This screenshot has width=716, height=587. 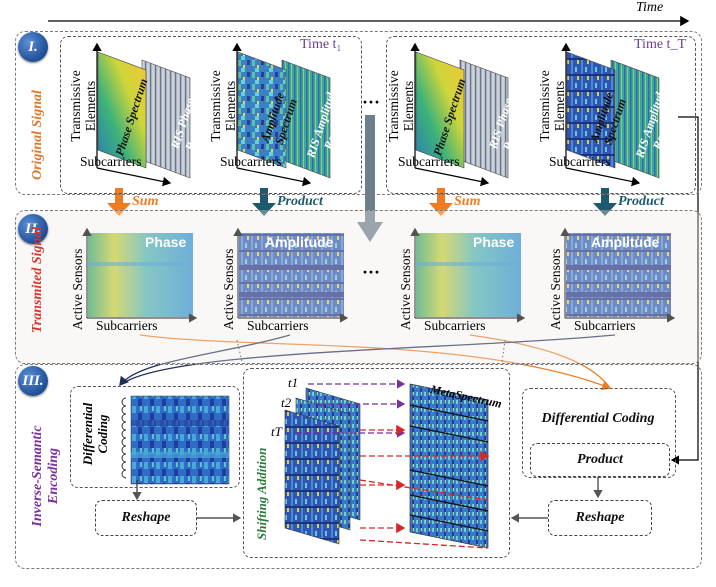 I want to click on s2p2-title: Amplitude, so click(x=299, y=242).